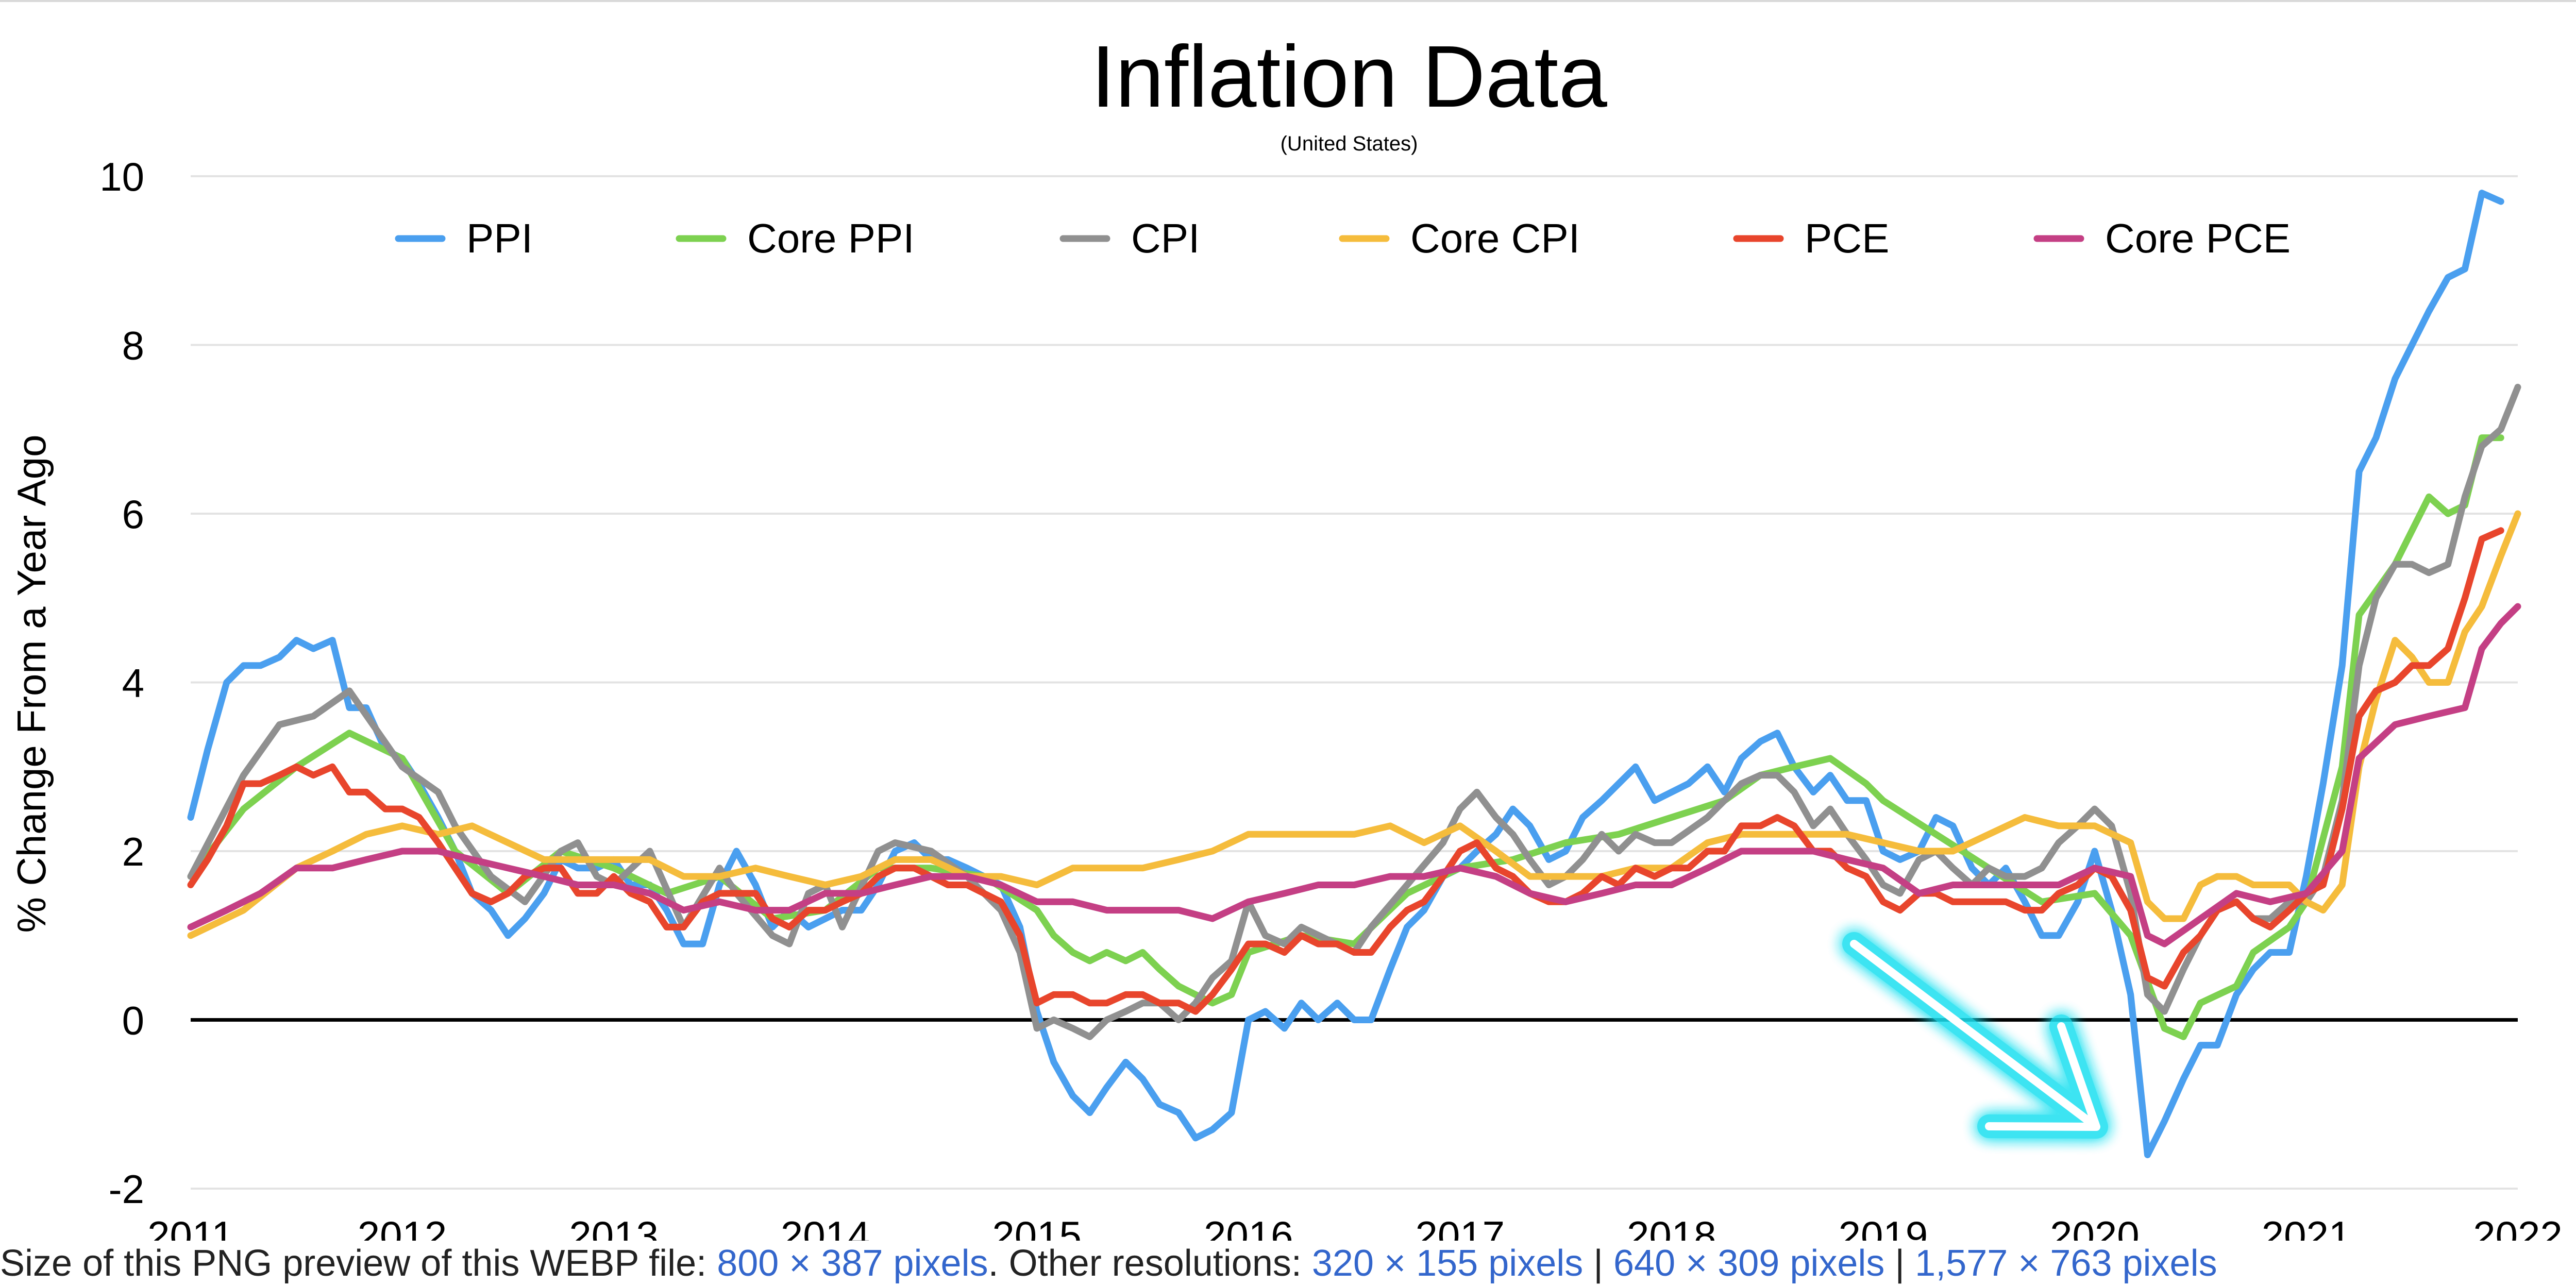  Describe the element at coordinates (1343, 238) in the screenshot. I see `legend: PPI Core PPI CPI Core CPI PCE Core PCE` at that location.